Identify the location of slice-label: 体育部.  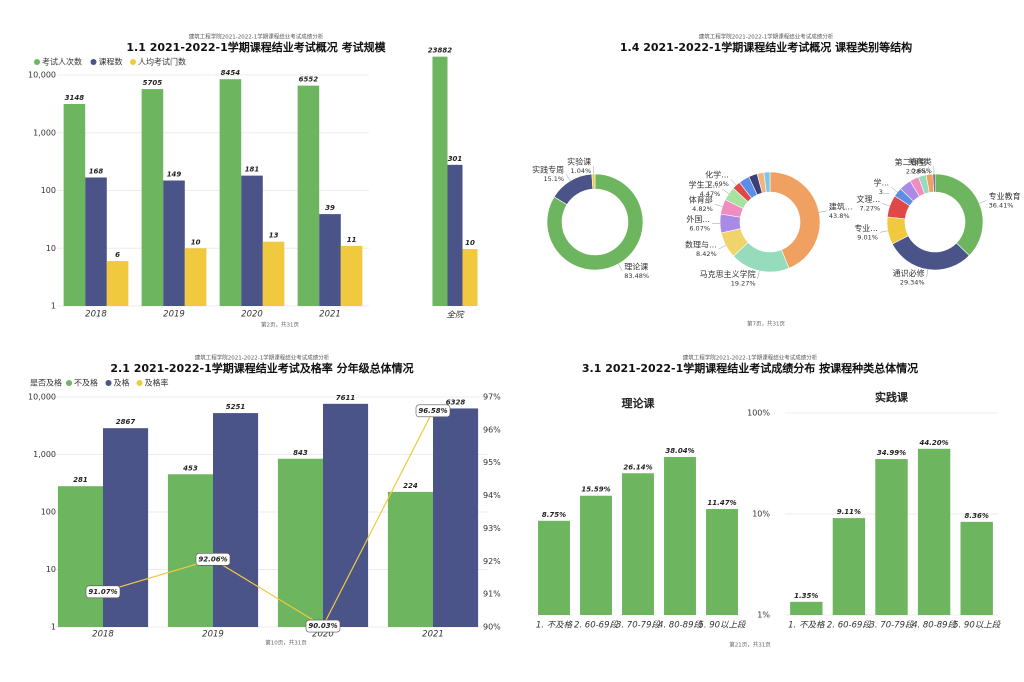
(701, 200).